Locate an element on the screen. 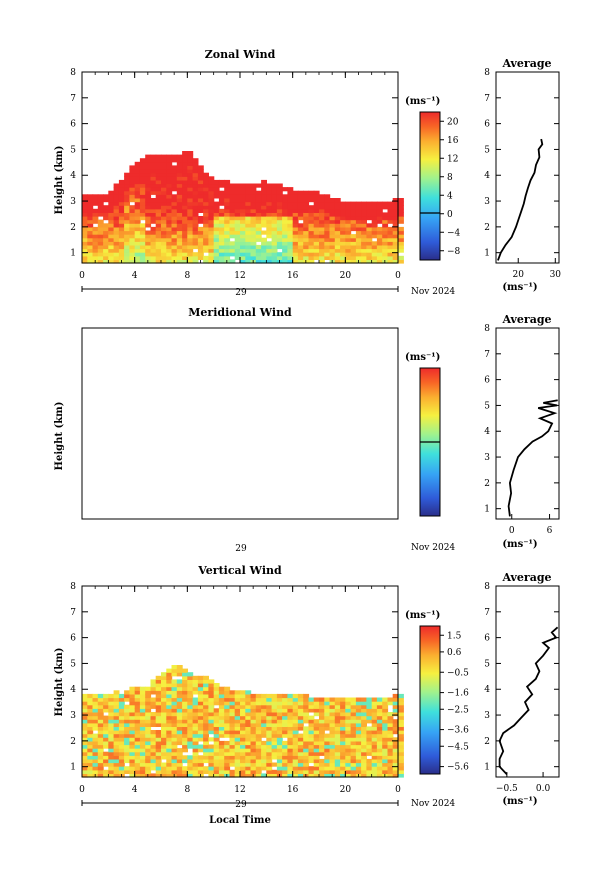 Image resolution: width=610 pixels, height=873 pixels. colorbar-tick-label: −5.6 is located at coordinates (458, 768).